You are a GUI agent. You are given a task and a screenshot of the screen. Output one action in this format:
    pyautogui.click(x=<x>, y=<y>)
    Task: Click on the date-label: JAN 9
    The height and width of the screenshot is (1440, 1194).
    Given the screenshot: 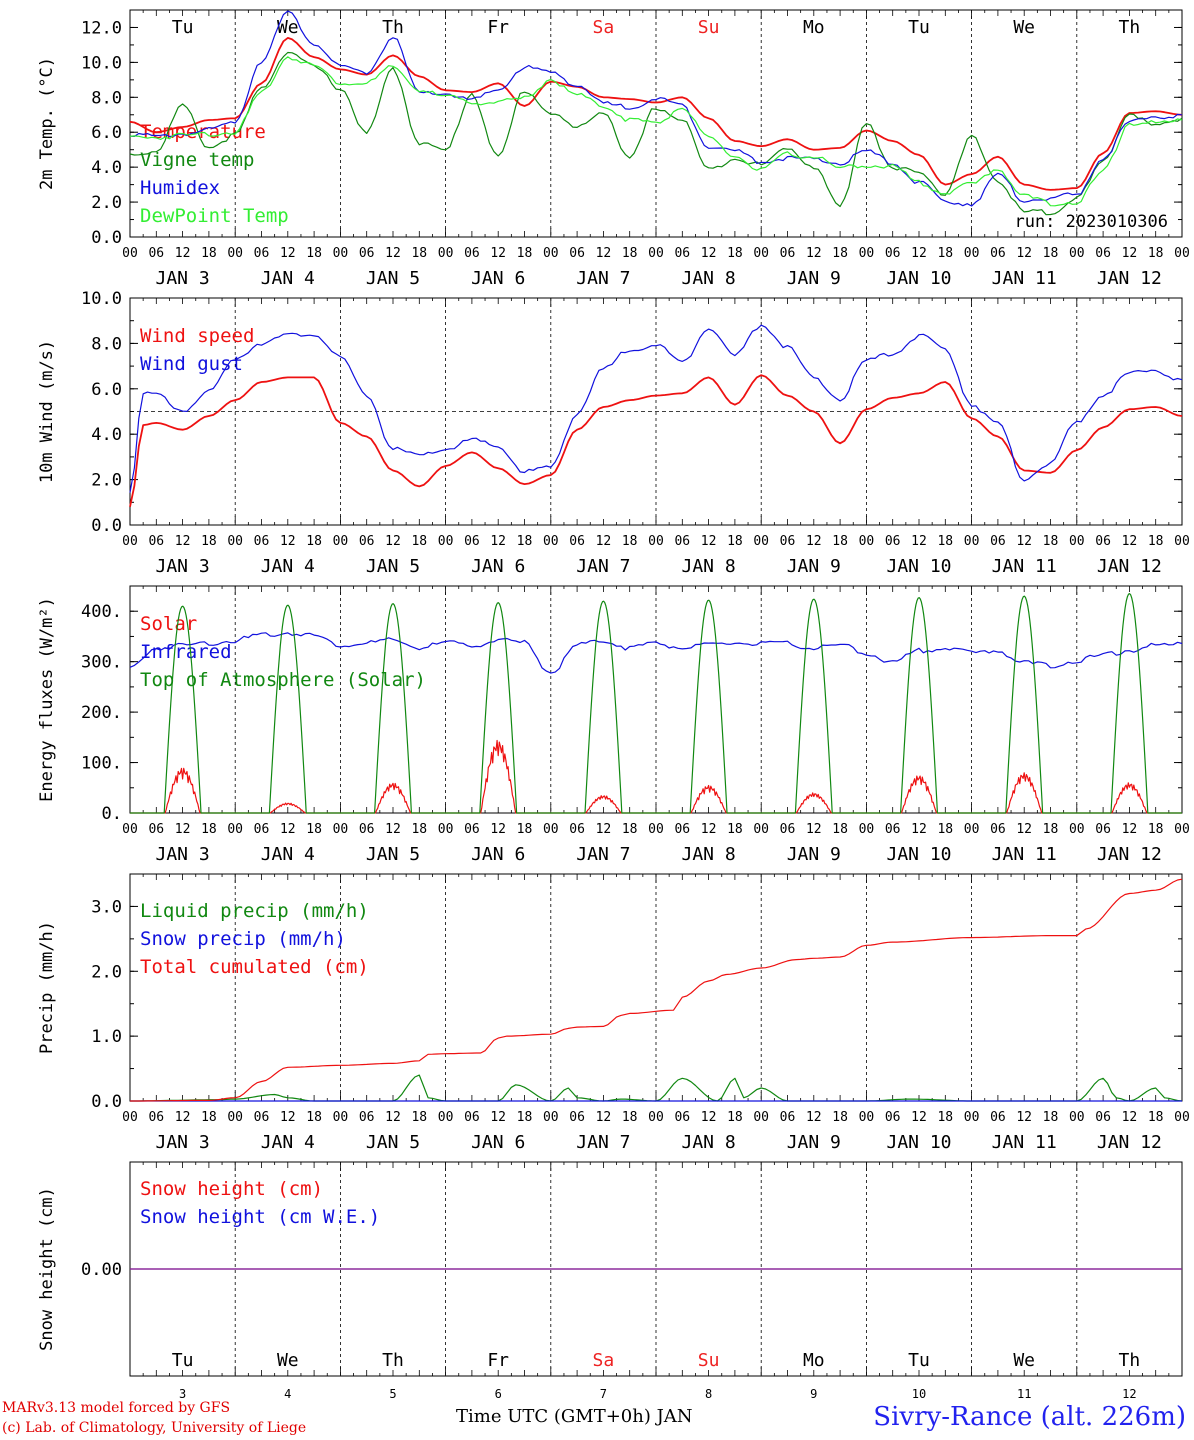 What is the action you would take?
    pyautogui.click(x=814, y=278)
    